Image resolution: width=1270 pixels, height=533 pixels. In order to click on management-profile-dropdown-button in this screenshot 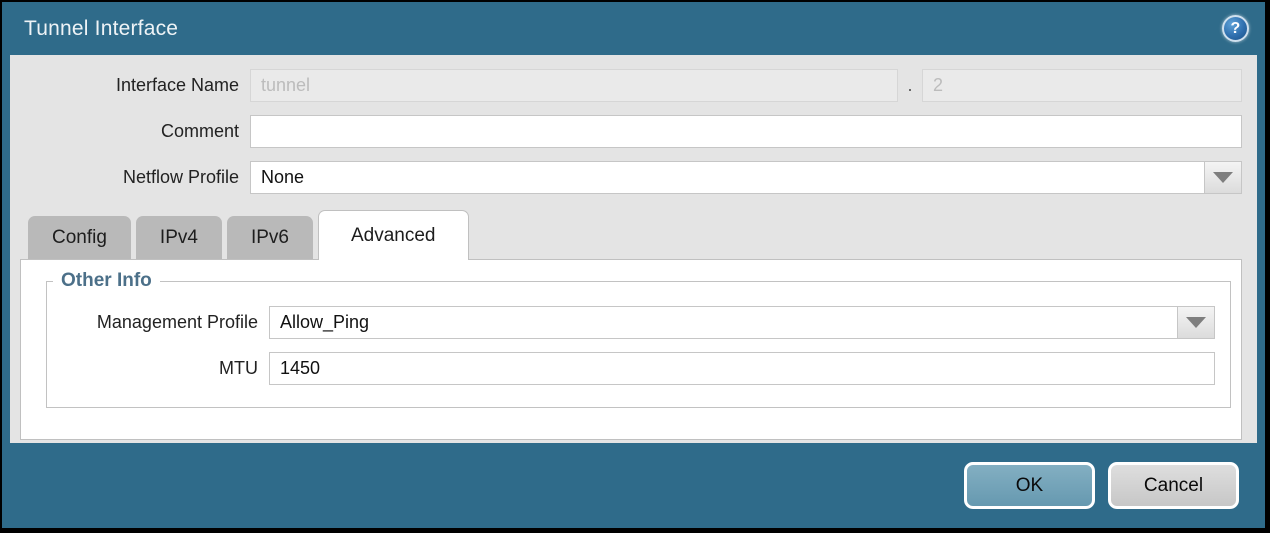, I will do `click(1195, 322)`.